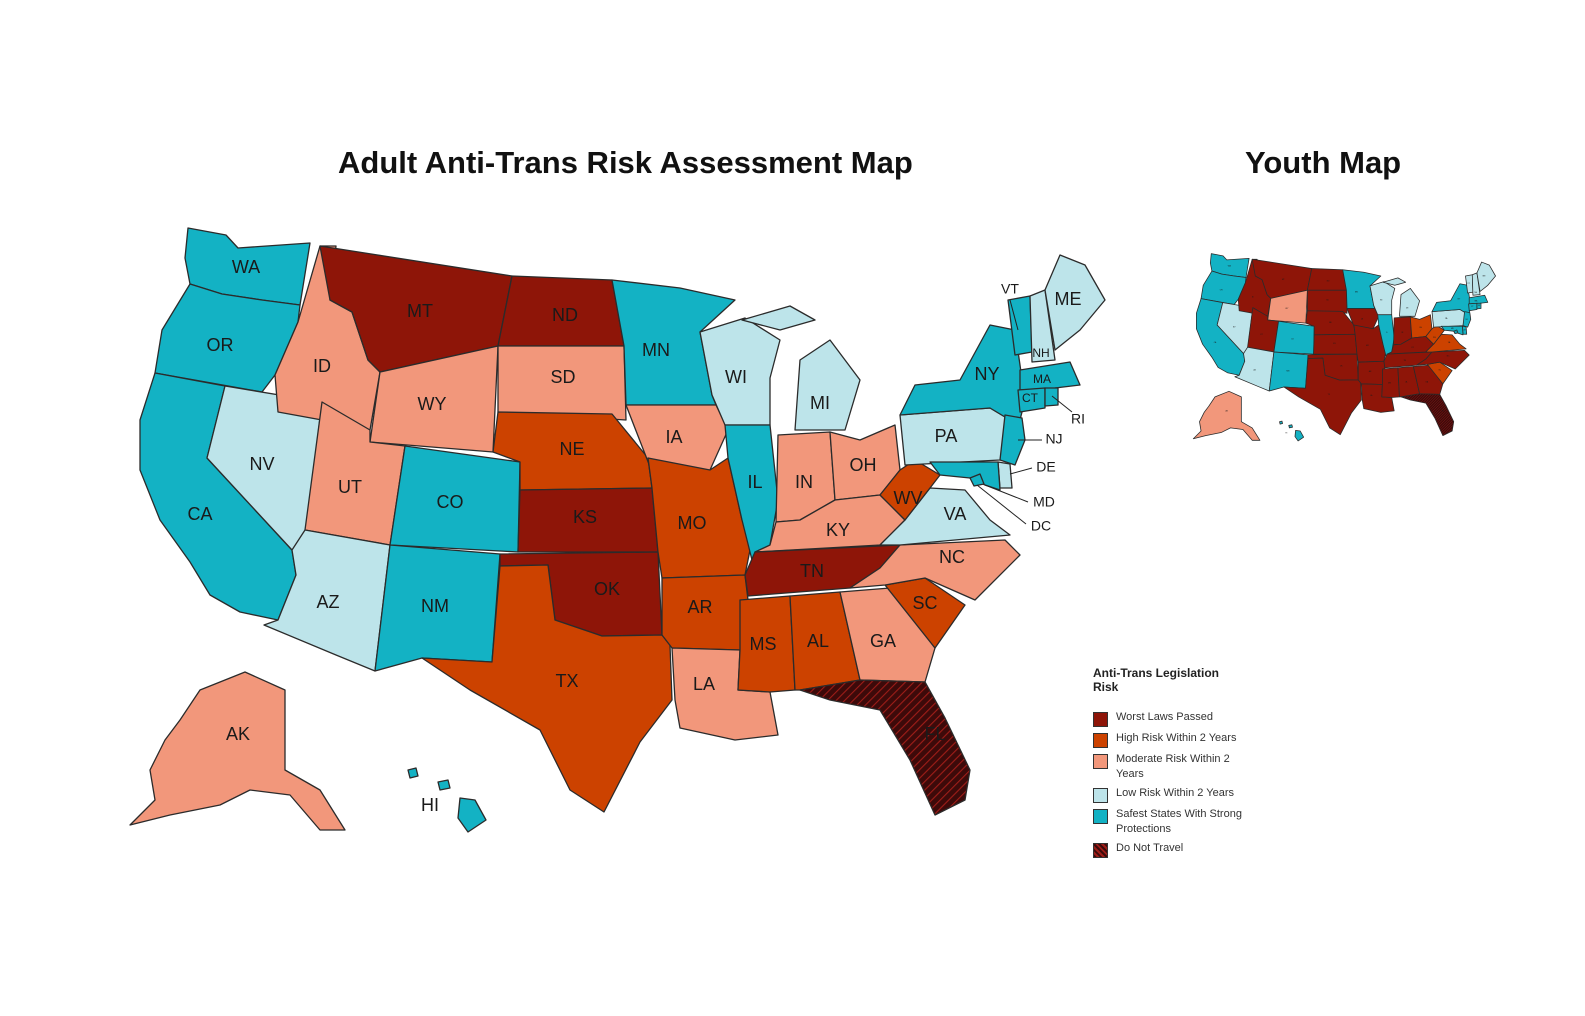  Describe the element at coordinates (1330, 323) in the screenshot. I see `youth-state-label-ne: NE` at that location.